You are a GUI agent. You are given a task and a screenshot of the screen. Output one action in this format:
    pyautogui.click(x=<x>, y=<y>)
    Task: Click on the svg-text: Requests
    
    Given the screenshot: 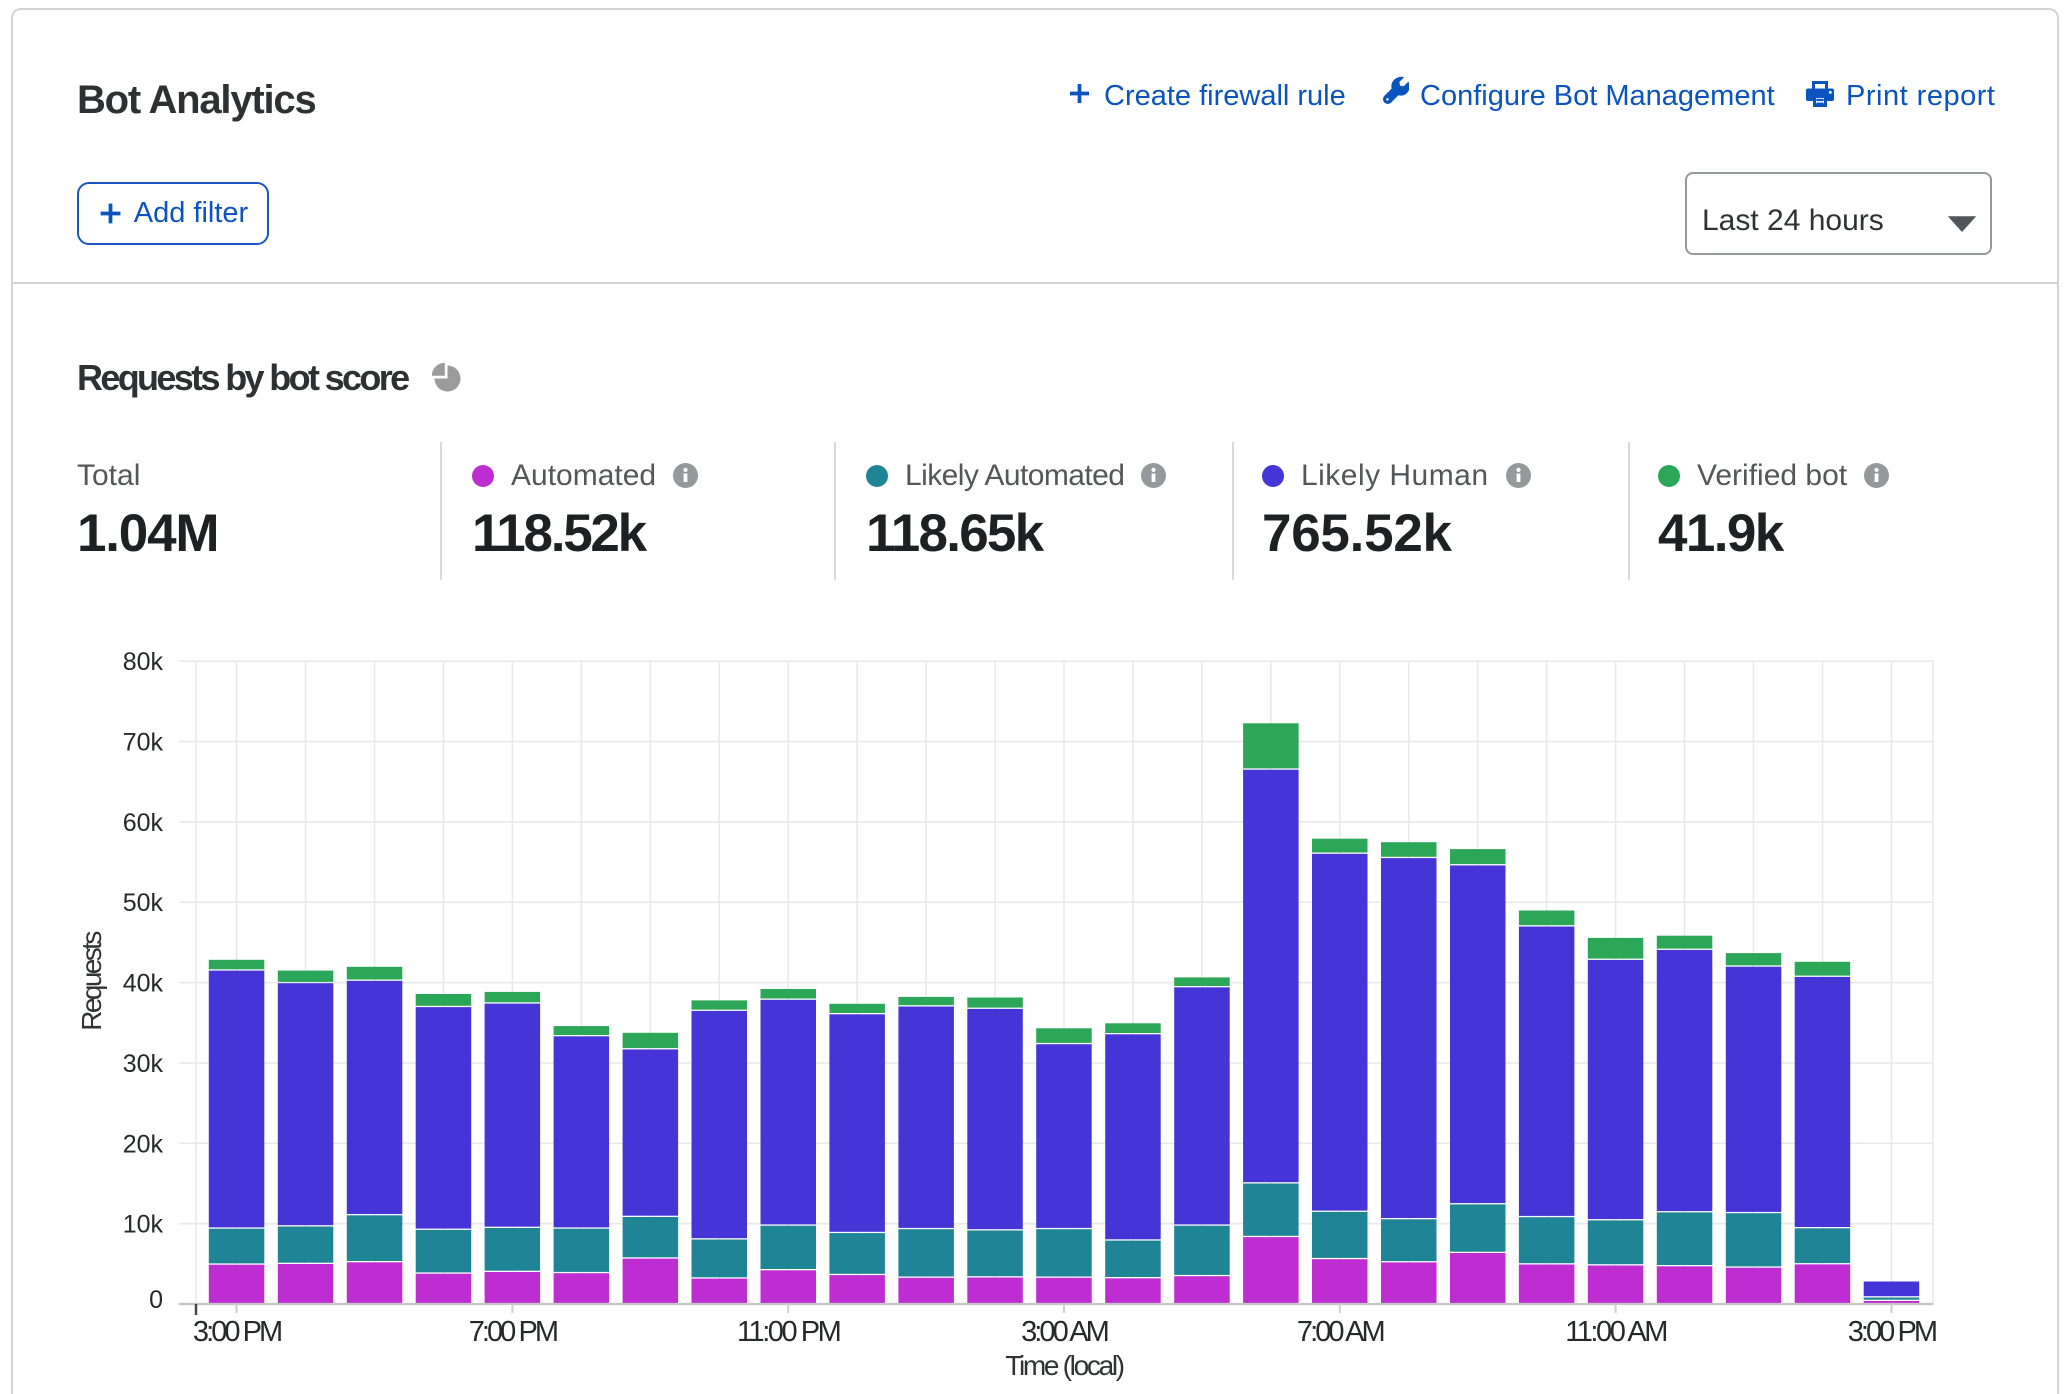 What is the action you would take?
    pyautogui.click(x=91, y=981)
    